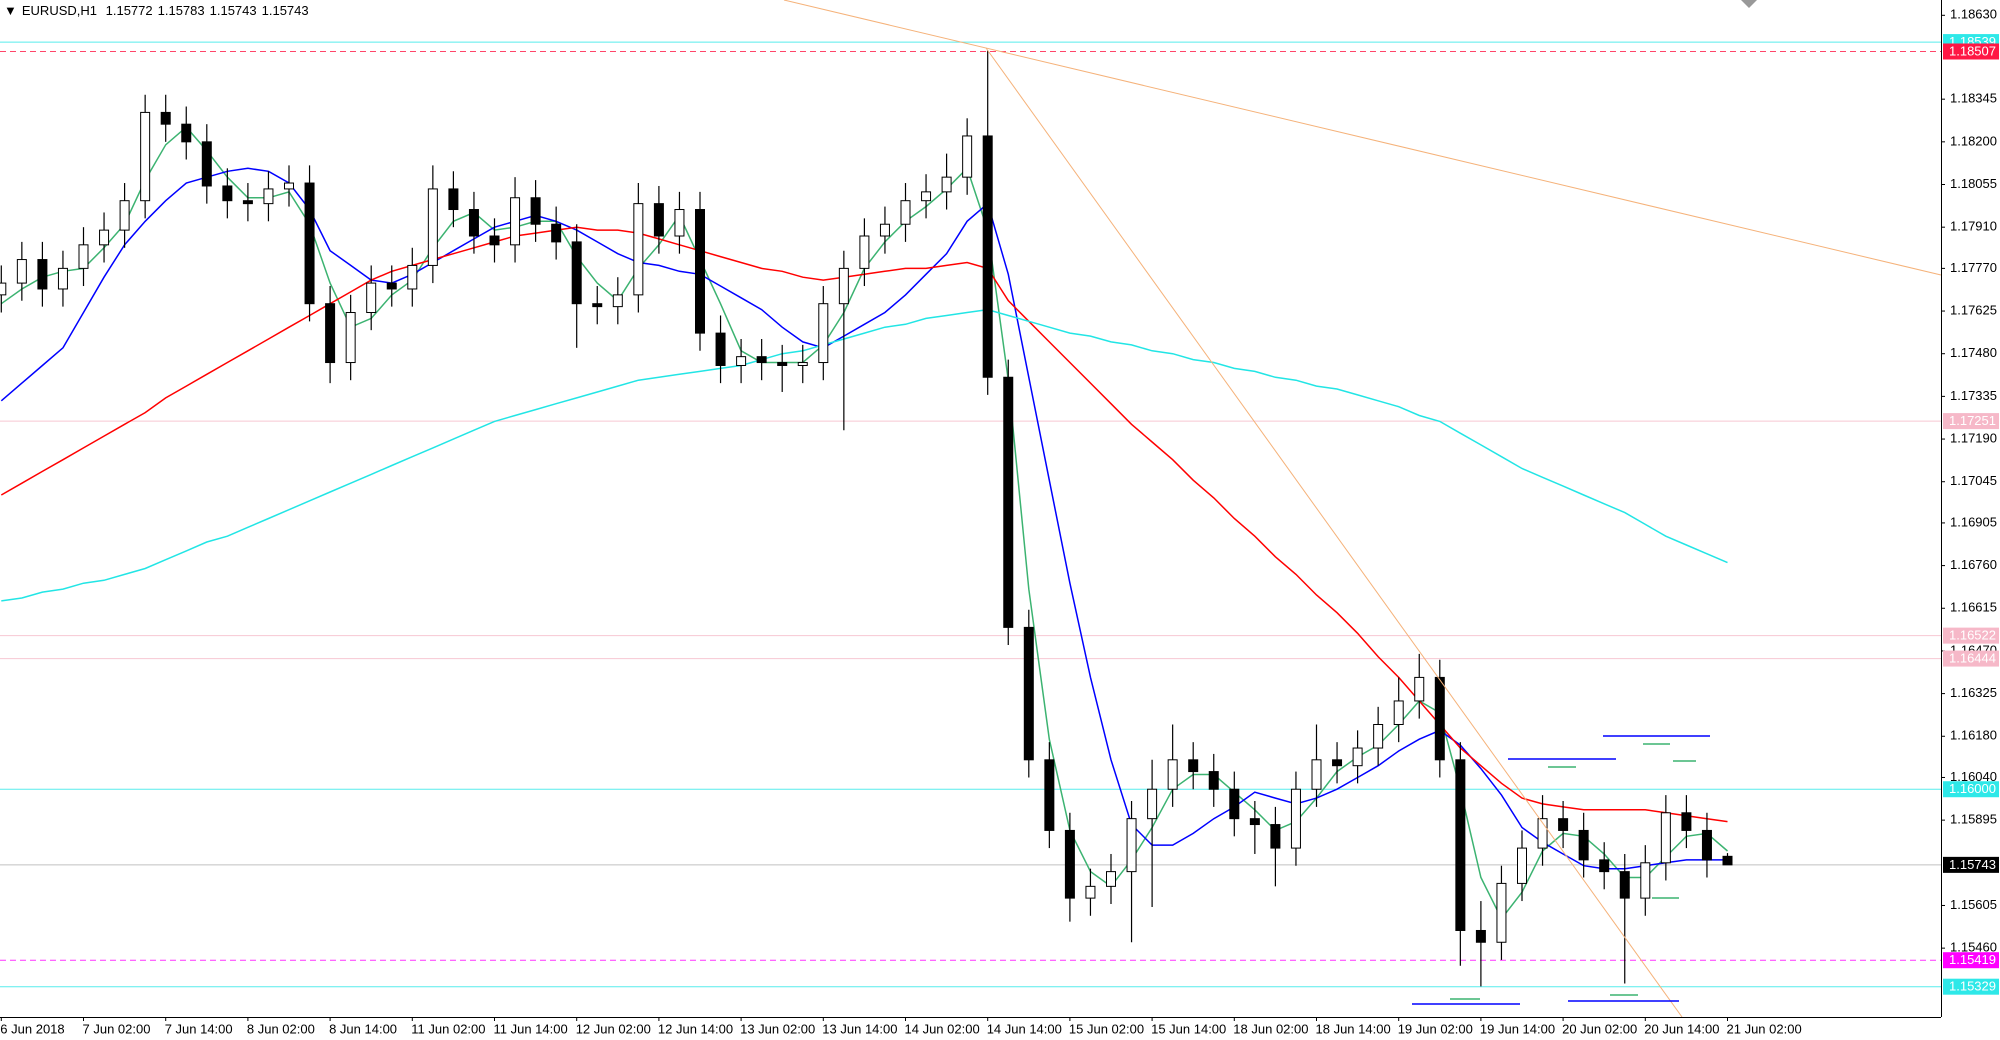 Image resolution: width=2000 pixels, height=1040 pixels. I want to click on y-tick-label: 1.16325, so click(1973, 692).